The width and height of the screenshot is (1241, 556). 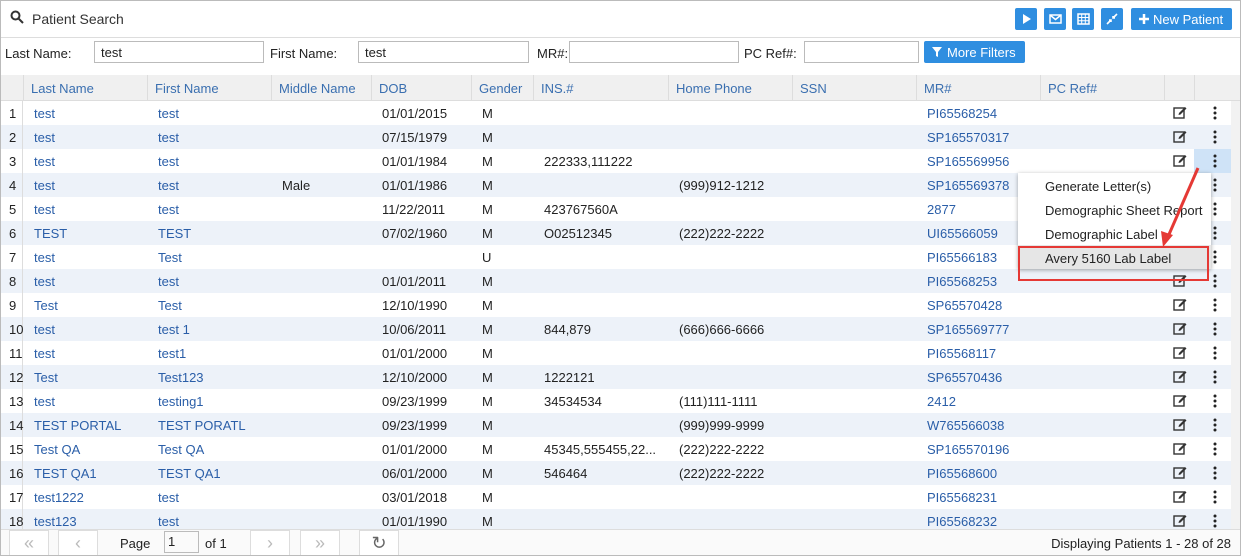 What do you see at coordinates (78, 542) in the screenshot?
I see `prev-page-button: ‹` at bounding box center [78, 542].